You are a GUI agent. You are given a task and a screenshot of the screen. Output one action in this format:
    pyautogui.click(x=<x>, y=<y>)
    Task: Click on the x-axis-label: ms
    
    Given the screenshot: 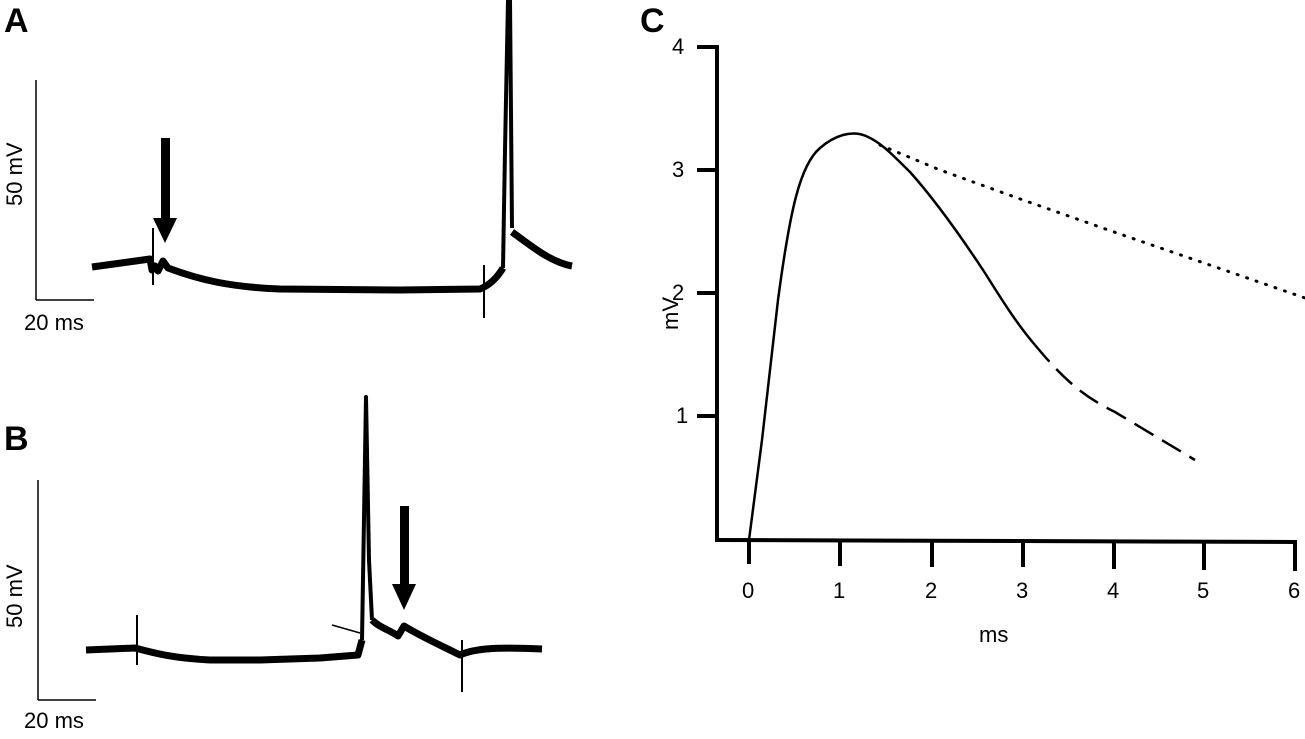 What is the action you would take?
    pyautogui.click(x=994, y=634)
    